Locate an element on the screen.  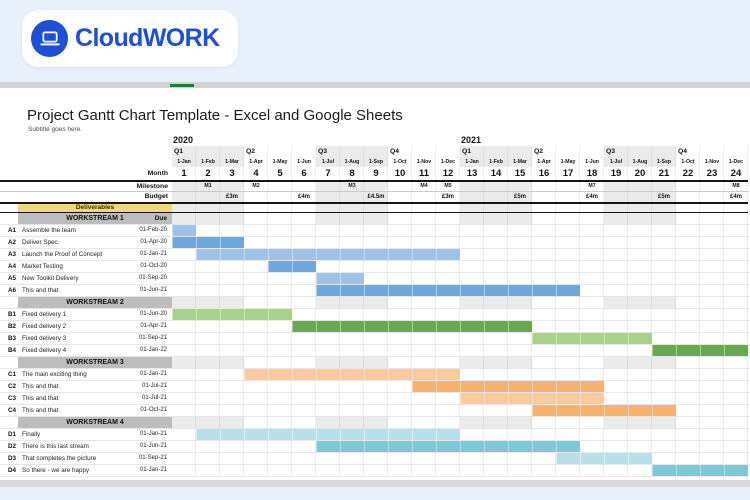
task-due-date: 01-Jan-22 is located at coordinates (153, 350).